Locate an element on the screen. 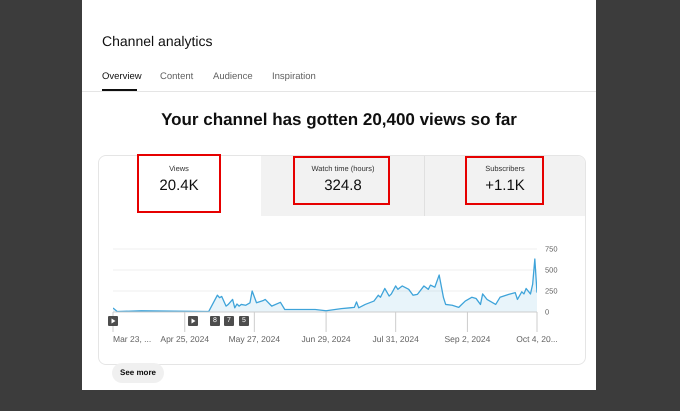 The height and width of the screenshot is (411, 680). text: Inspiration is located at coordinates (294, 76).